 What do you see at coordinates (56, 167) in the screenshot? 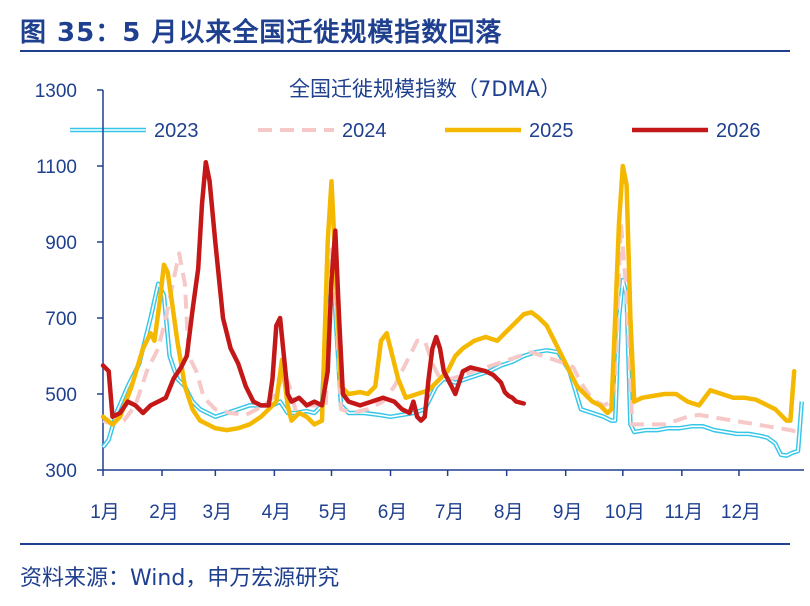
I see `y-tick-label: 1100` at bounding box center [56, 167].